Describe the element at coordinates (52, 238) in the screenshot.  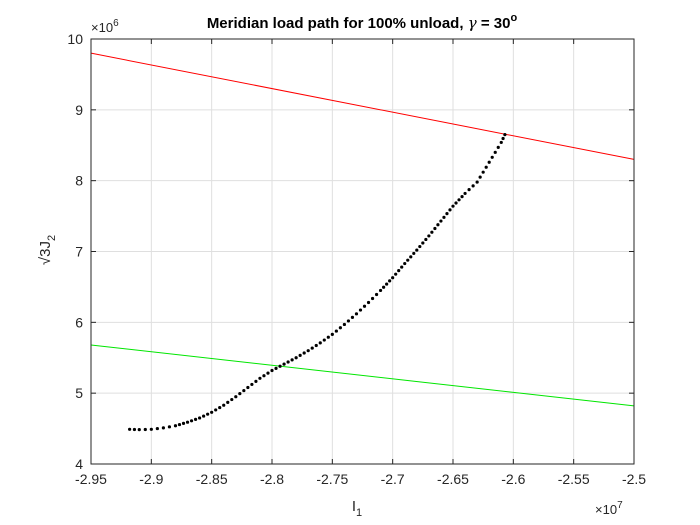
I see `y-axis-label-subscript: 2` at that location.